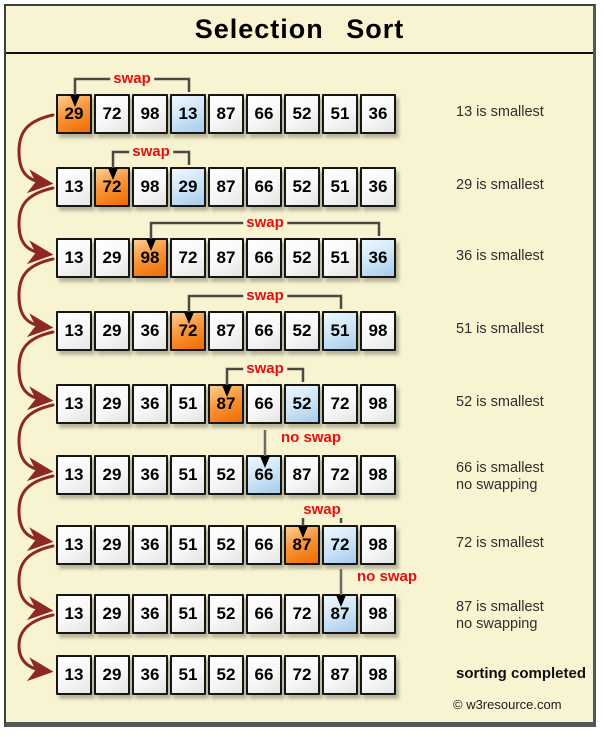 The width and height of the screenshot is (604, 737). Describe the element at coordinates (500, 468) in the screenshot. I see `step-label: 66 is smallest` at that location.